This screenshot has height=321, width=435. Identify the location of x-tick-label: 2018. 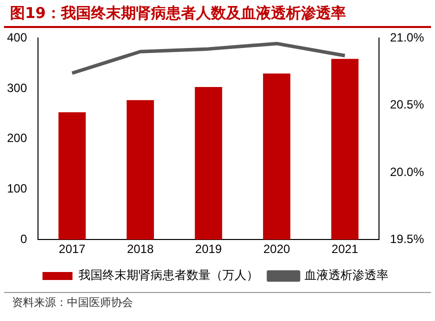
(140, 249).